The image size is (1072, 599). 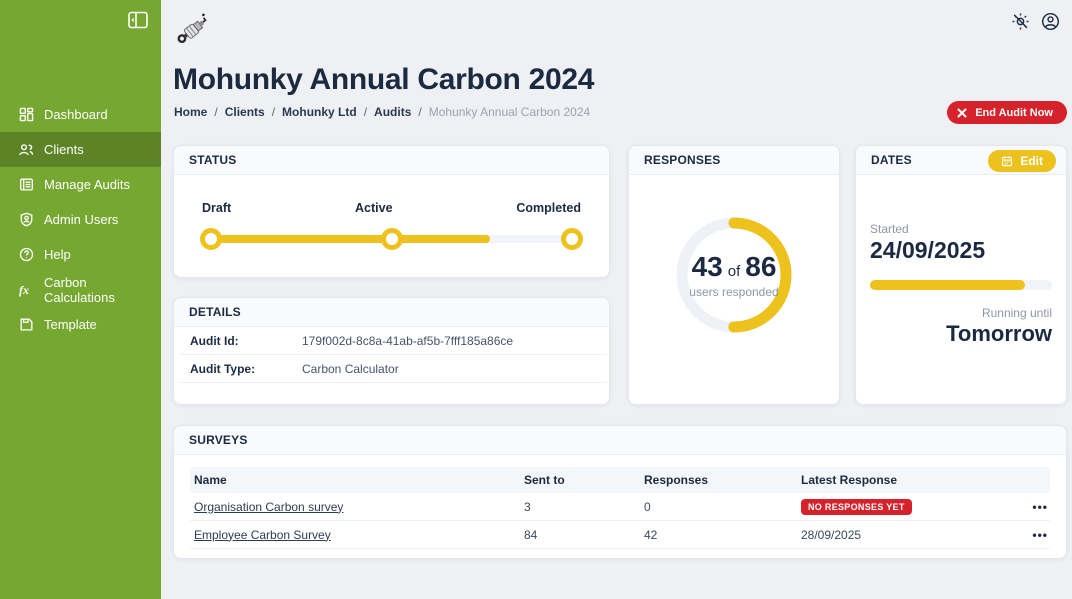 What do you see at coordinates (76, 114) in the screenshot?
I see `sidebar-item-label: Dashboard` at bounding box center [76, 114].